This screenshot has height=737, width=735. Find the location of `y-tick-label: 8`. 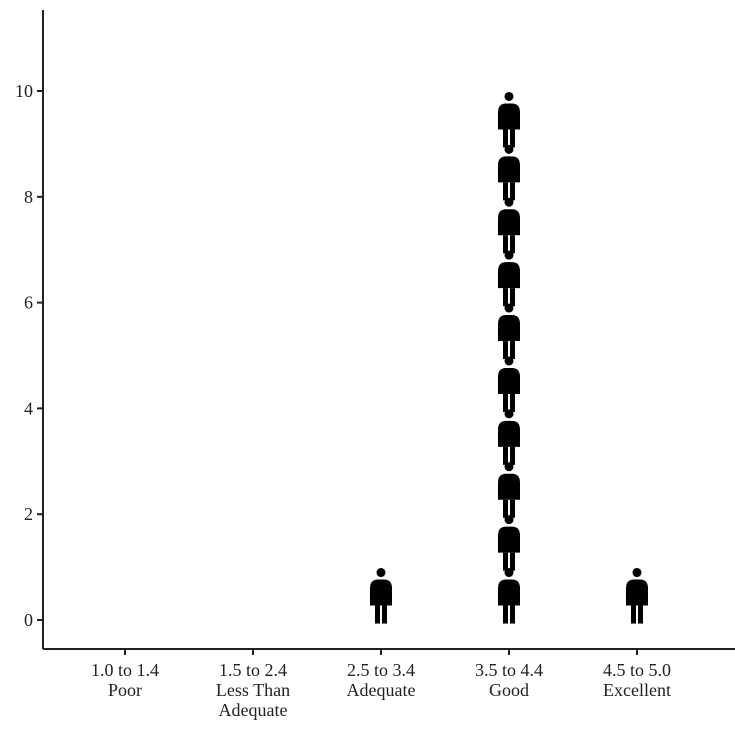

y-tick-label: 8 is located at coordinates (28, 197).